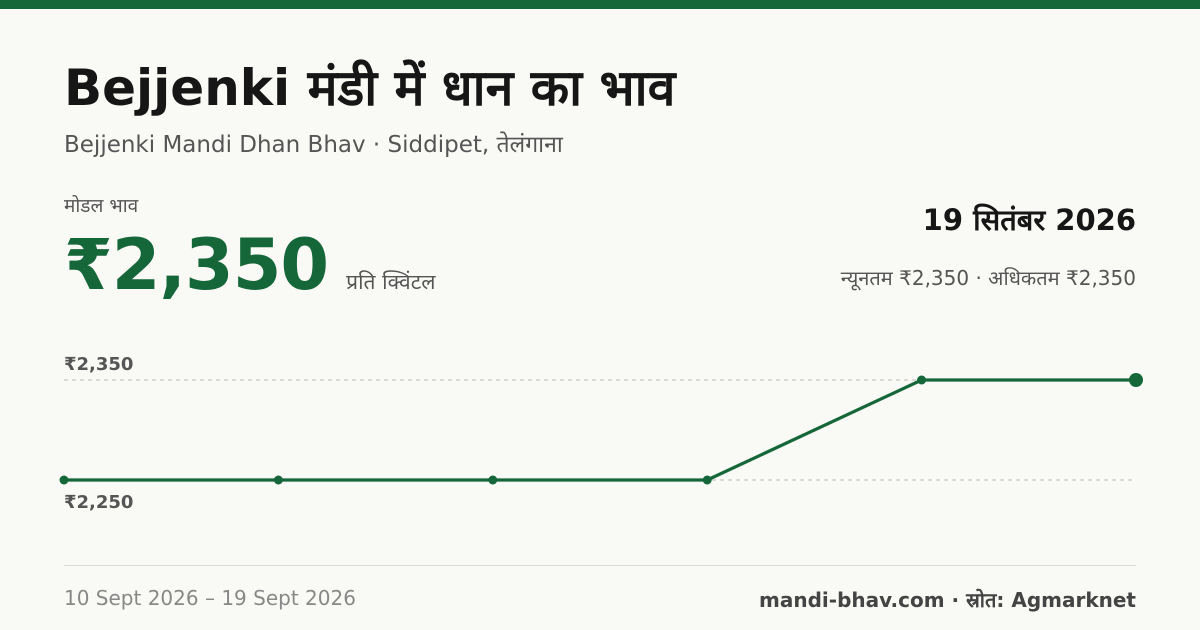  I want to click on gridlines, so click(600, 430).